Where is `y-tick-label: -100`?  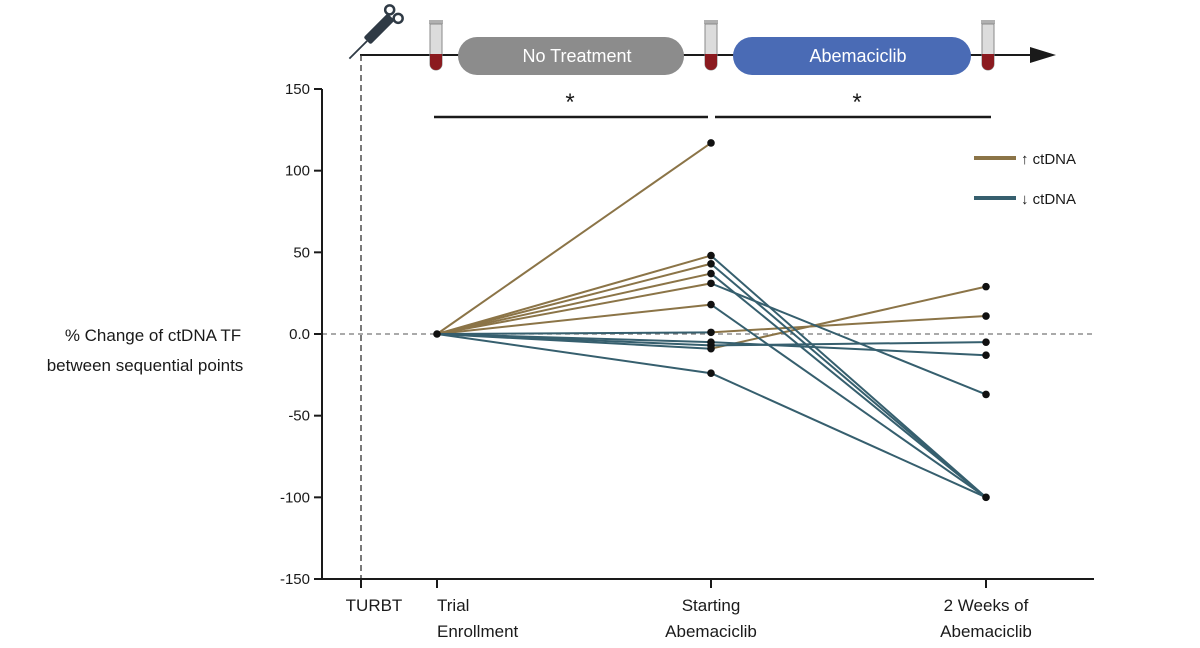
y-tick-label: -100 is located at coordinates (295, 497).